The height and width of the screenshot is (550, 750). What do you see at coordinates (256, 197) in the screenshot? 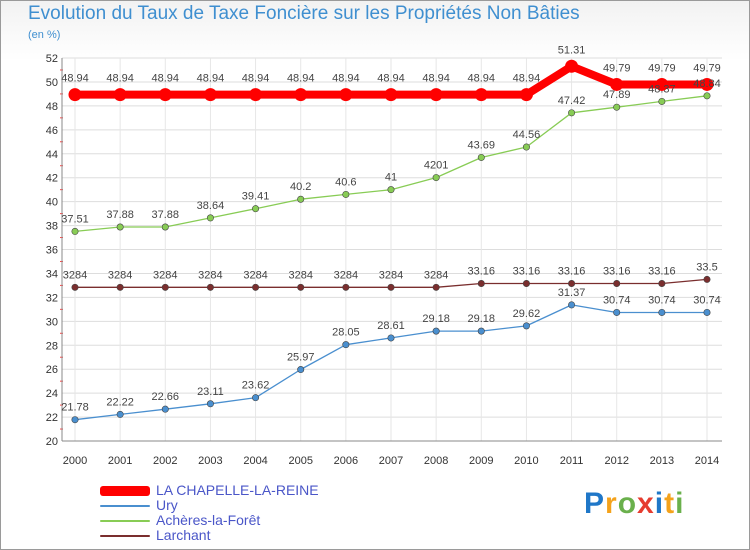
I see `data-label: 39.41` at bounding box center [256, 197].